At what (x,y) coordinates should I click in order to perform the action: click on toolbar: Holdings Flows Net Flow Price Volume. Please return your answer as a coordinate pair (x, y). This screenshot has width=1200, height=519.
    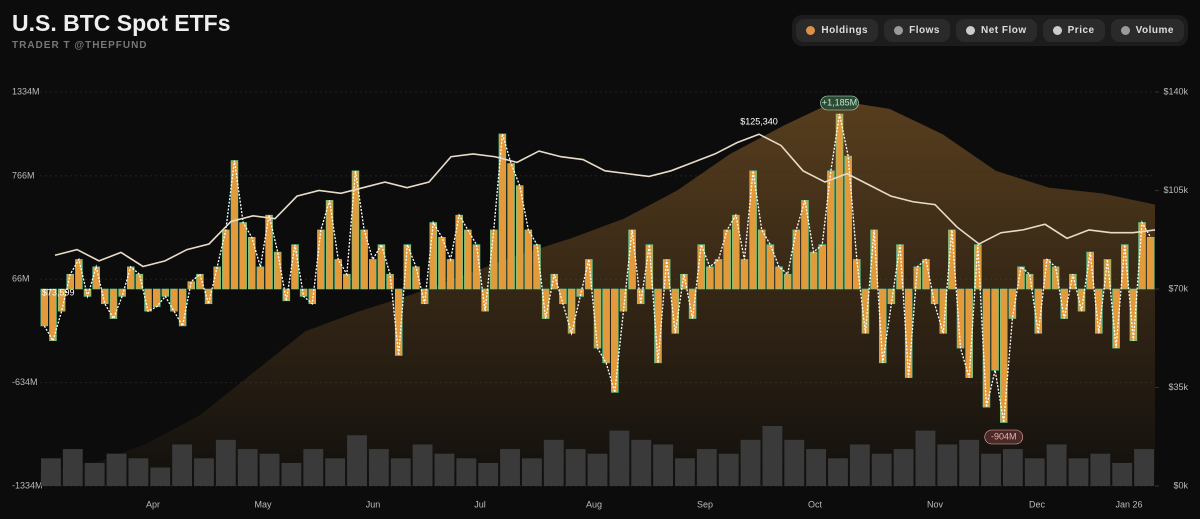
    Looking at the image, I should click on (990, 30).